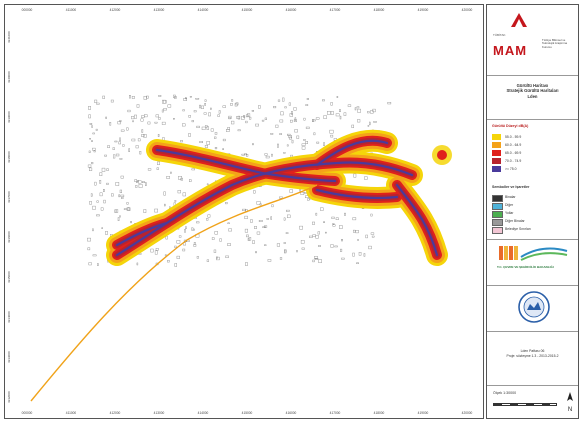 This screenshot has height=423, width=583. I want to click on hotspot-east-core, so click(442, 155).